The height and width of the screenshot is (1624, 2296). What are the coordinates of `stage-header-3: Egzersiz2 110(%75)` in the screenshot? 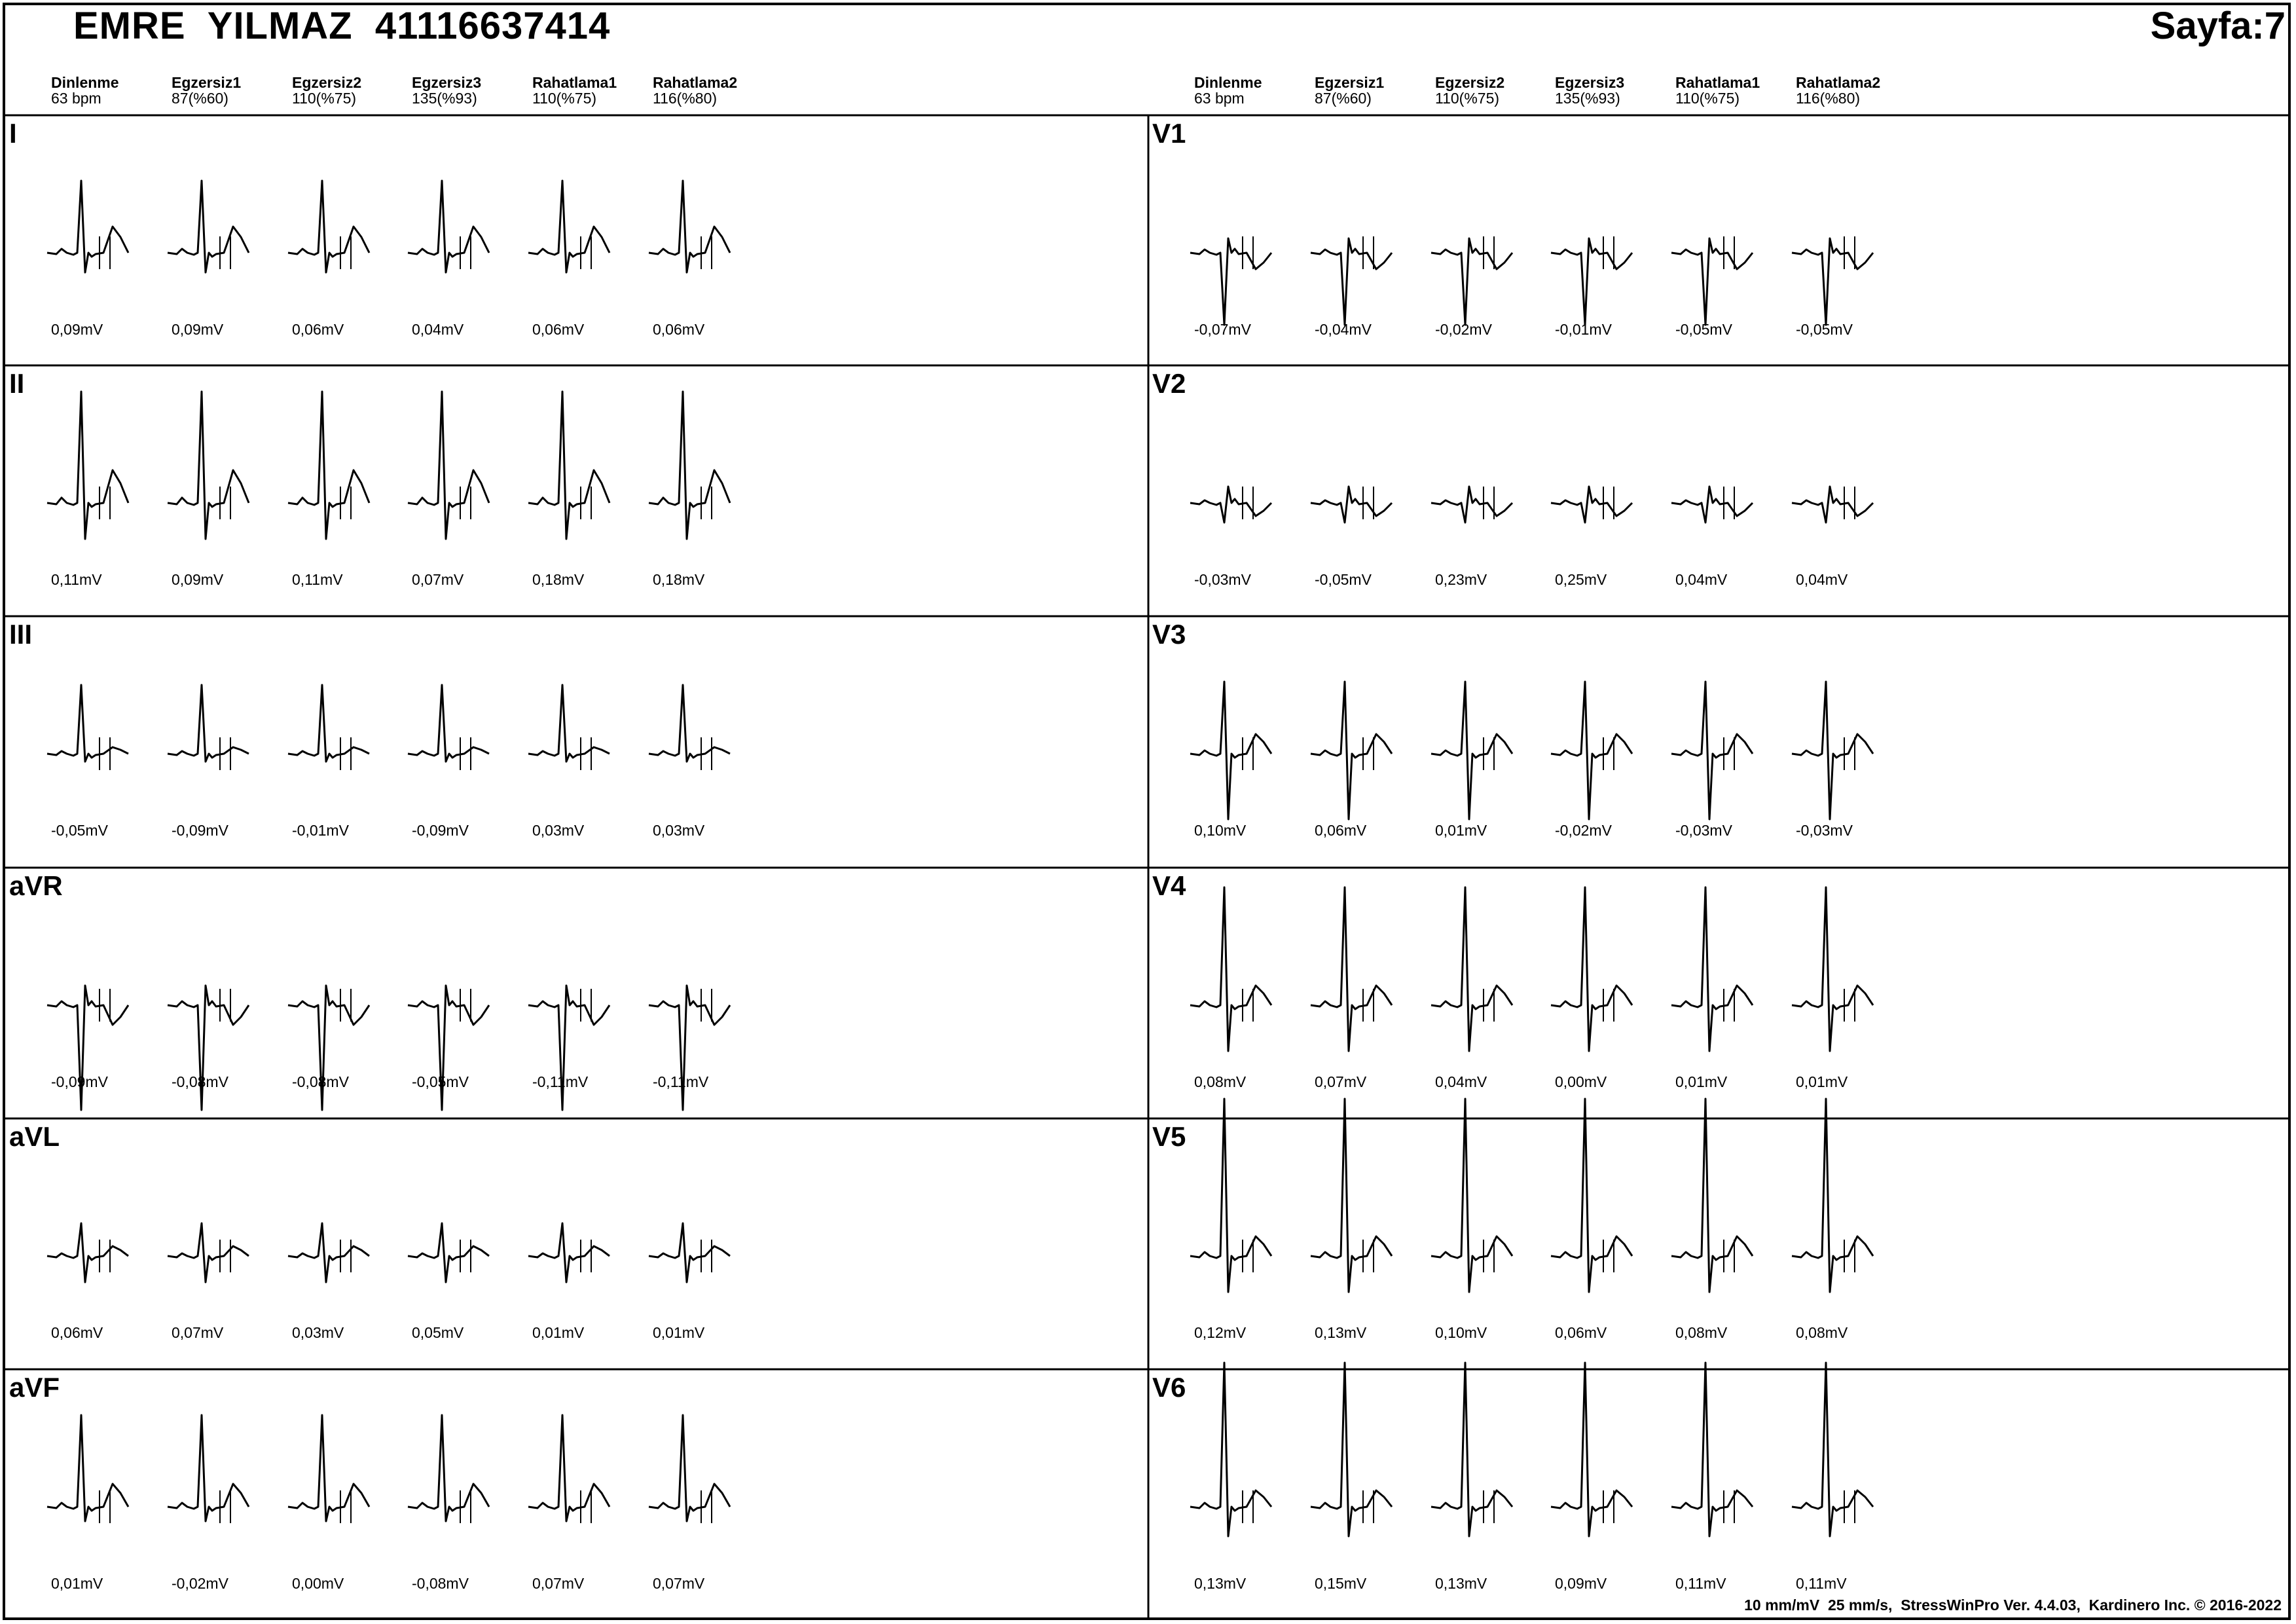 It's located at (326, 90).